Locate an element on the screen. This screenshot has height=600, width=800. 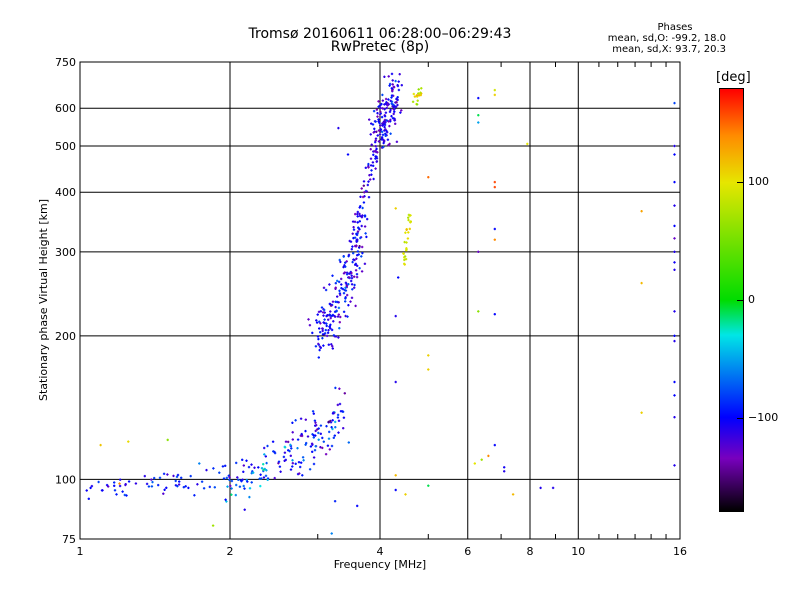
y-tick-label: 100 is located at coordinates (65, 479).